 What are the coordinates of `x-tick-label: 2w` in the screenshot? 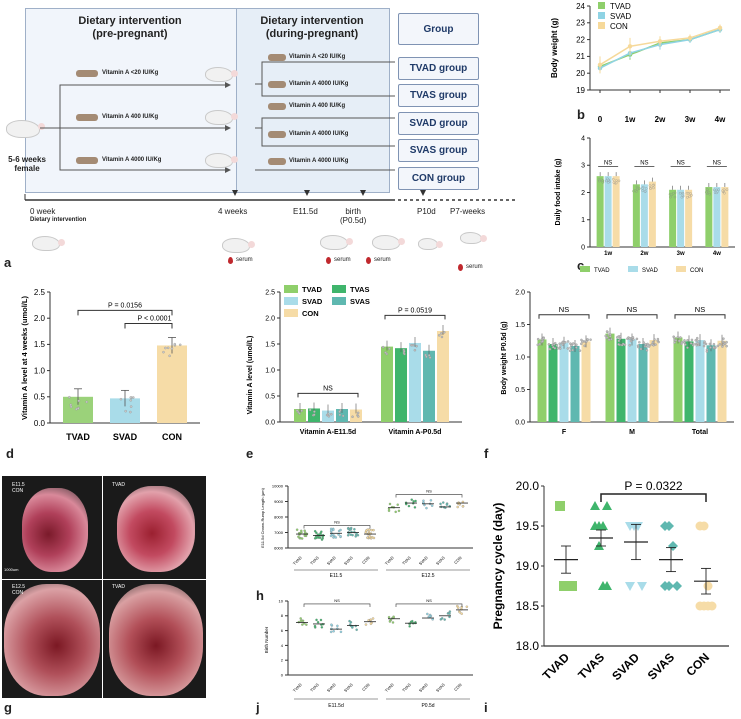 It's located at (660, 119).